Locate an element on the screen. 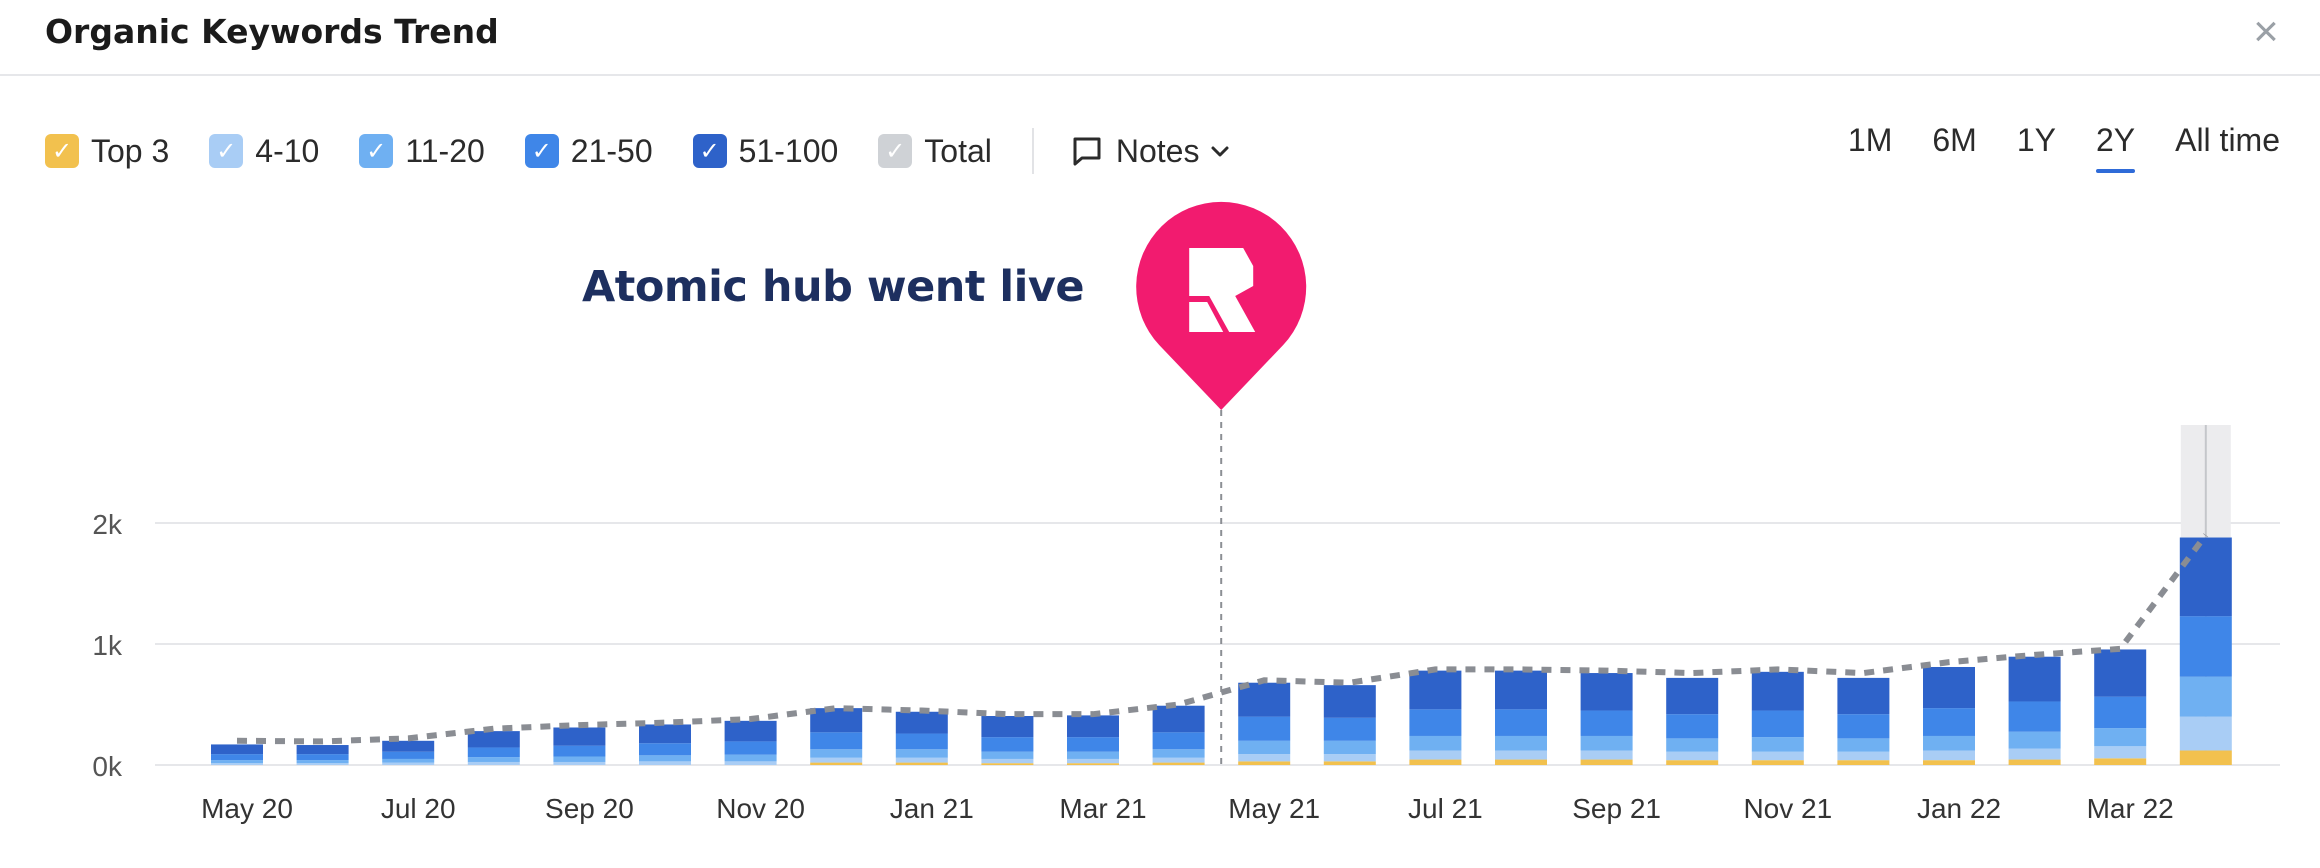 Image resolution: width=2320 pixels, height=868 pixels. divider is located at coordinates (1032, 151).